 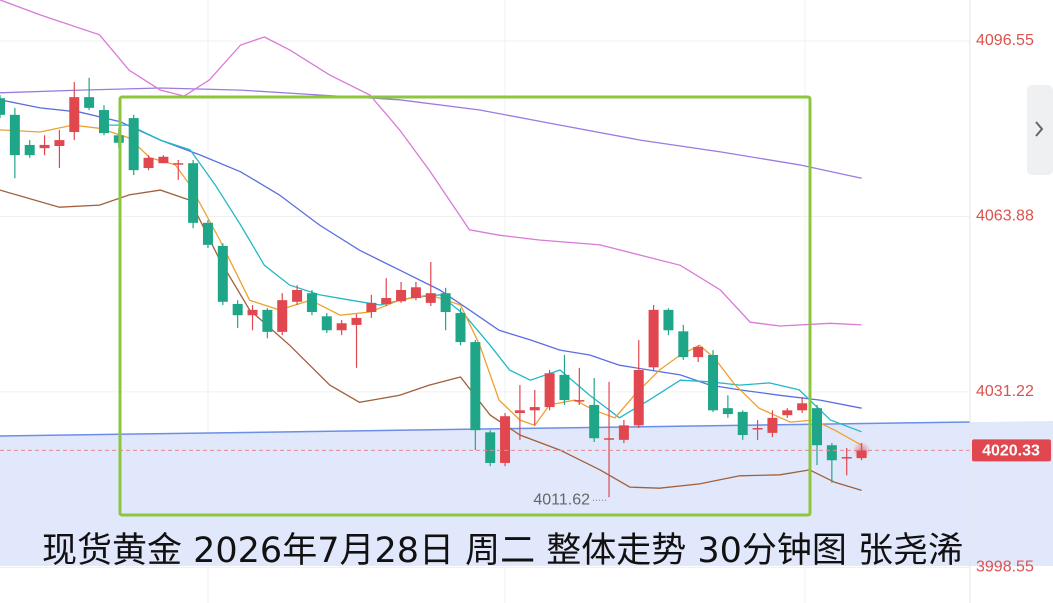 I want to click on chevron-icon, so click(x=1039, y=129).